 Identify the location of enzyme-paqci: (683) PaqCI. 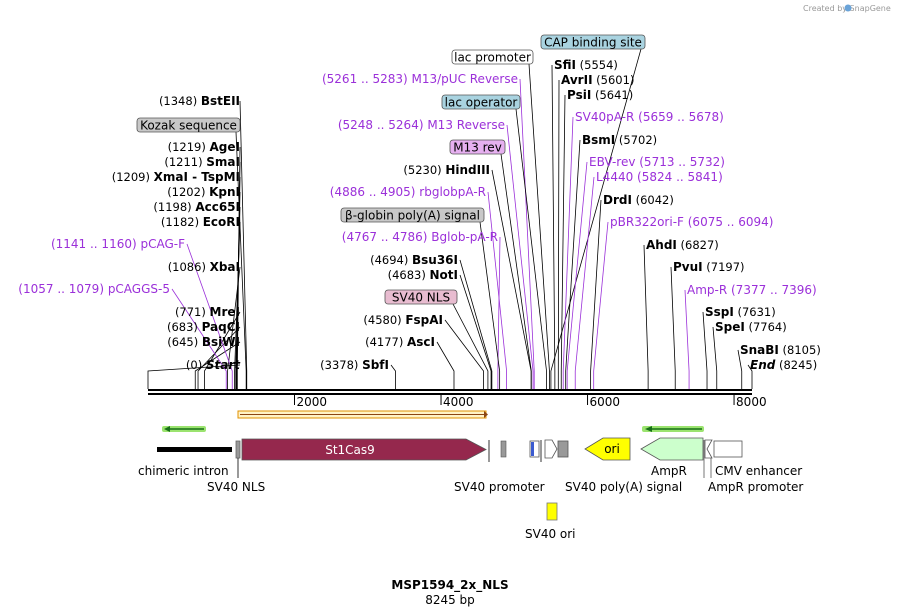
(203, 327).